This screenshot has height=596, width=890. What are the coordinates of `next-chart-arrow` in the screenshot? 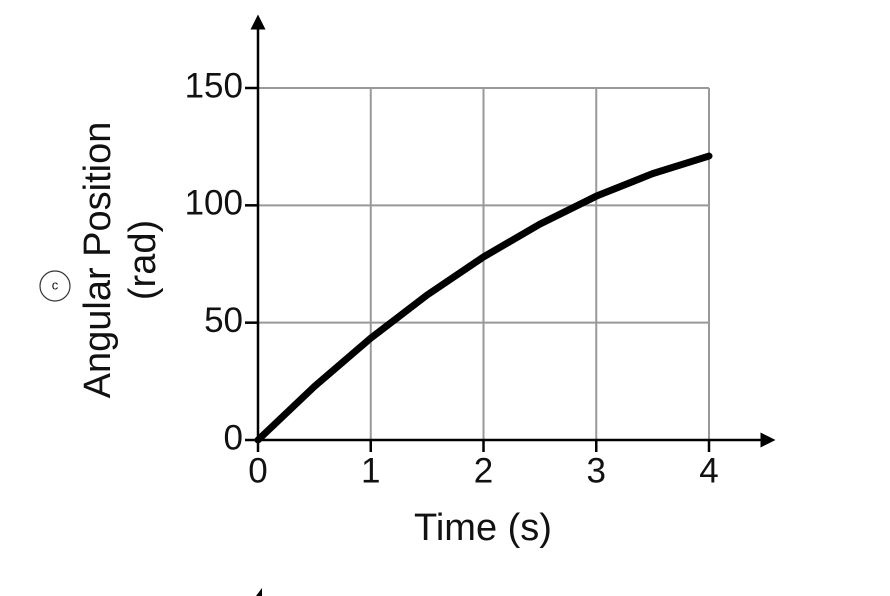 It's located at (262, 592).